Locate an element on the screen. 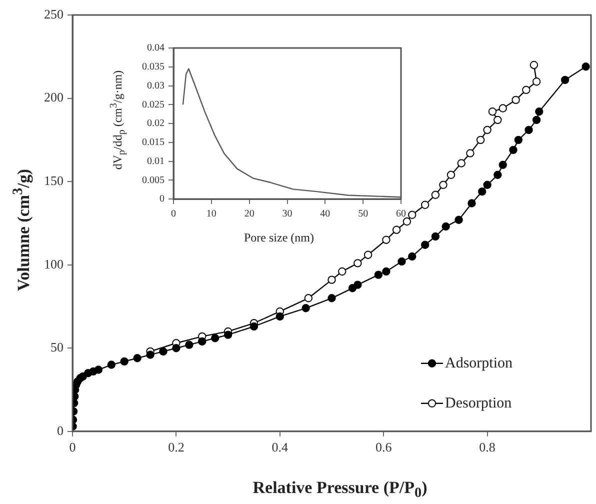  x-axis-title: Relative Pressure (P/P$_{0}$) is located at coordinates (340, 490).